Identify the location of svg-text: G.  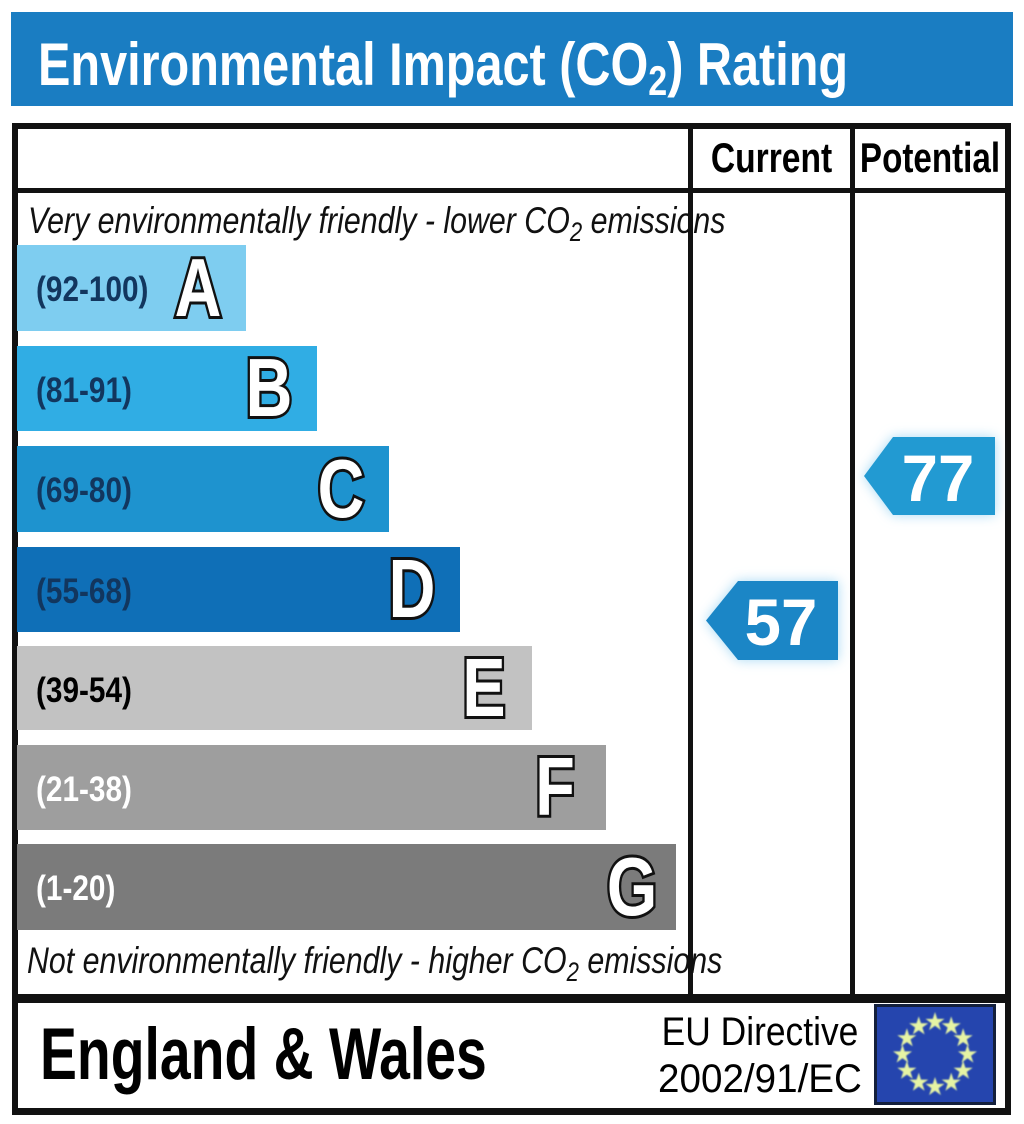
(632, 886).